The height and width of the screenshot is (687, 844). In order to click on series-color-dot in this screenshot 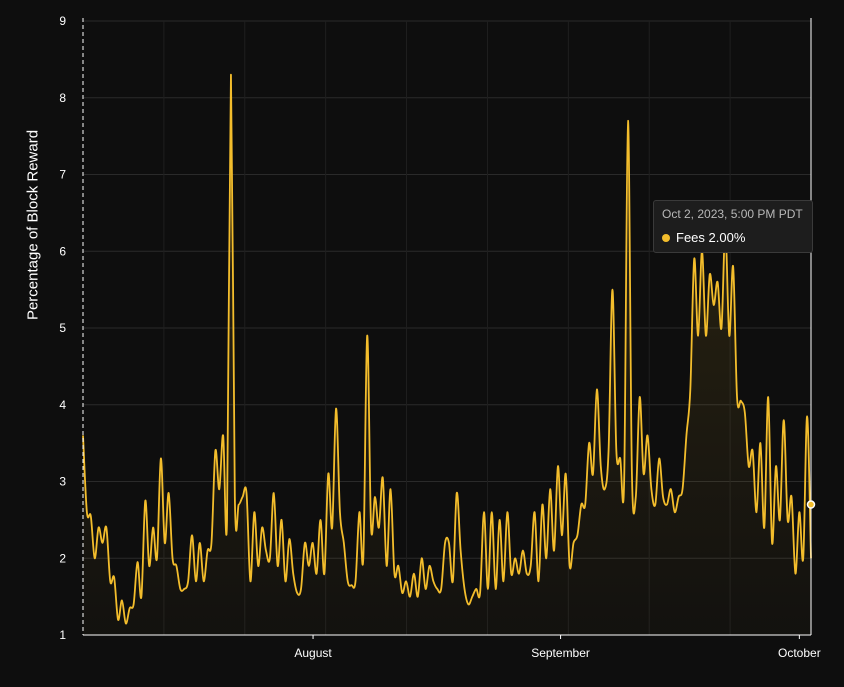, I will do `click(666, 237)`.